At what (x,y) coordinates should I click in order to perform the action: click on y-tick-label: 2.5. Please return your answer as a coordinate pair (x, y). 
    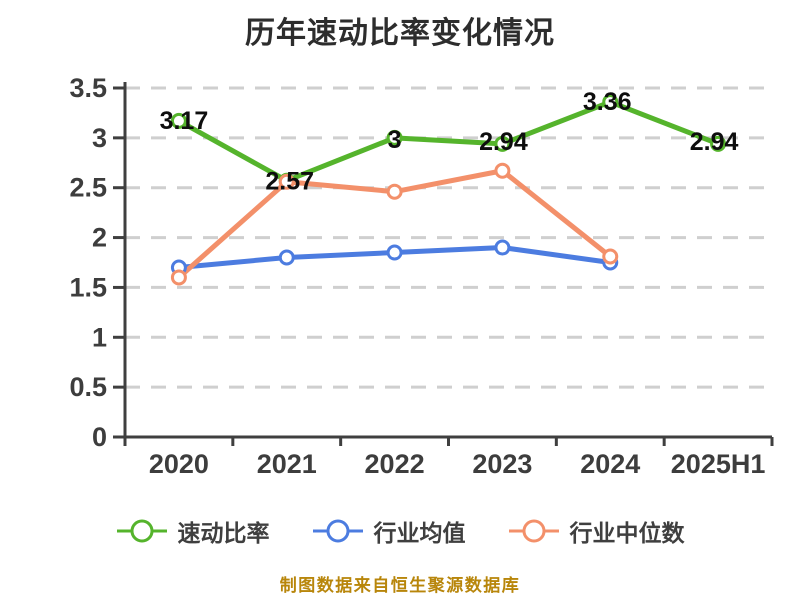
    Looking at the image, I should click on (88, 188).